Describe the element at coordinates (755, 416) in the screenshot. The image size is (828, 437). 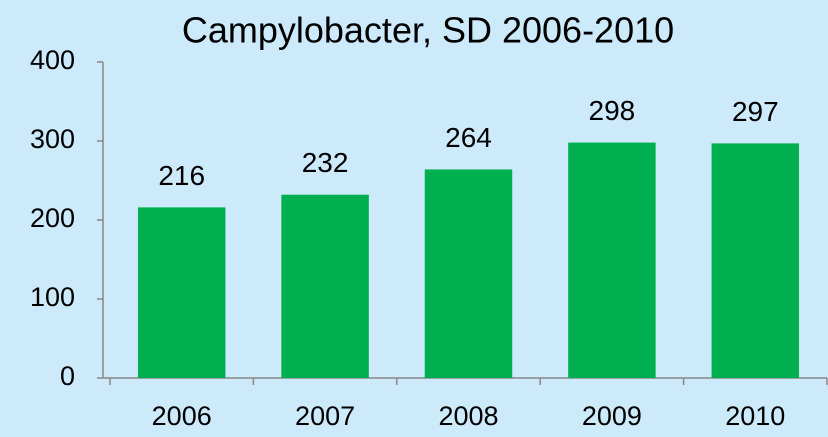
I see `x-tick-label: 2010` at that location.